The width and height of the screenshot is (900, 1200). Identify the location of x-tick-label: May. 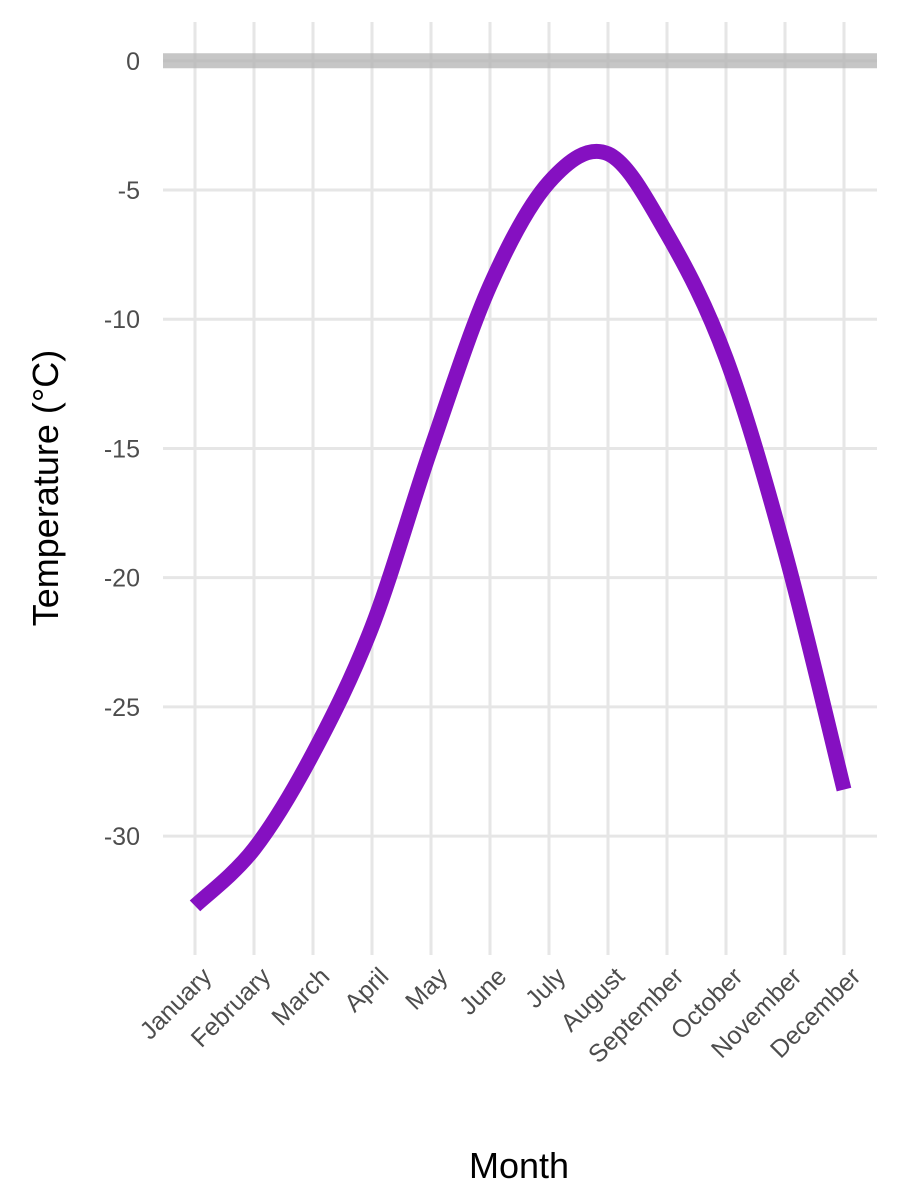
(427, 989).